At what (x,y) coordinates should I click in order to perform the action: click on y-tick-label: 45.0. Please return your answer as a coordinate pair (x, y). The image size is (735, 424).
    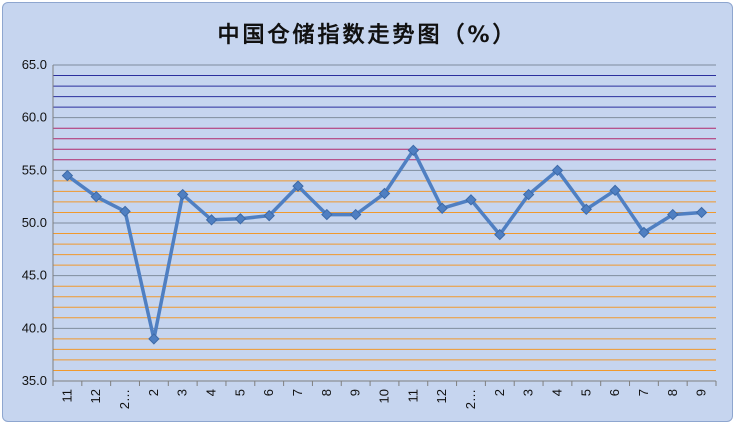
    Looking at the image, I should click on (34, 275).